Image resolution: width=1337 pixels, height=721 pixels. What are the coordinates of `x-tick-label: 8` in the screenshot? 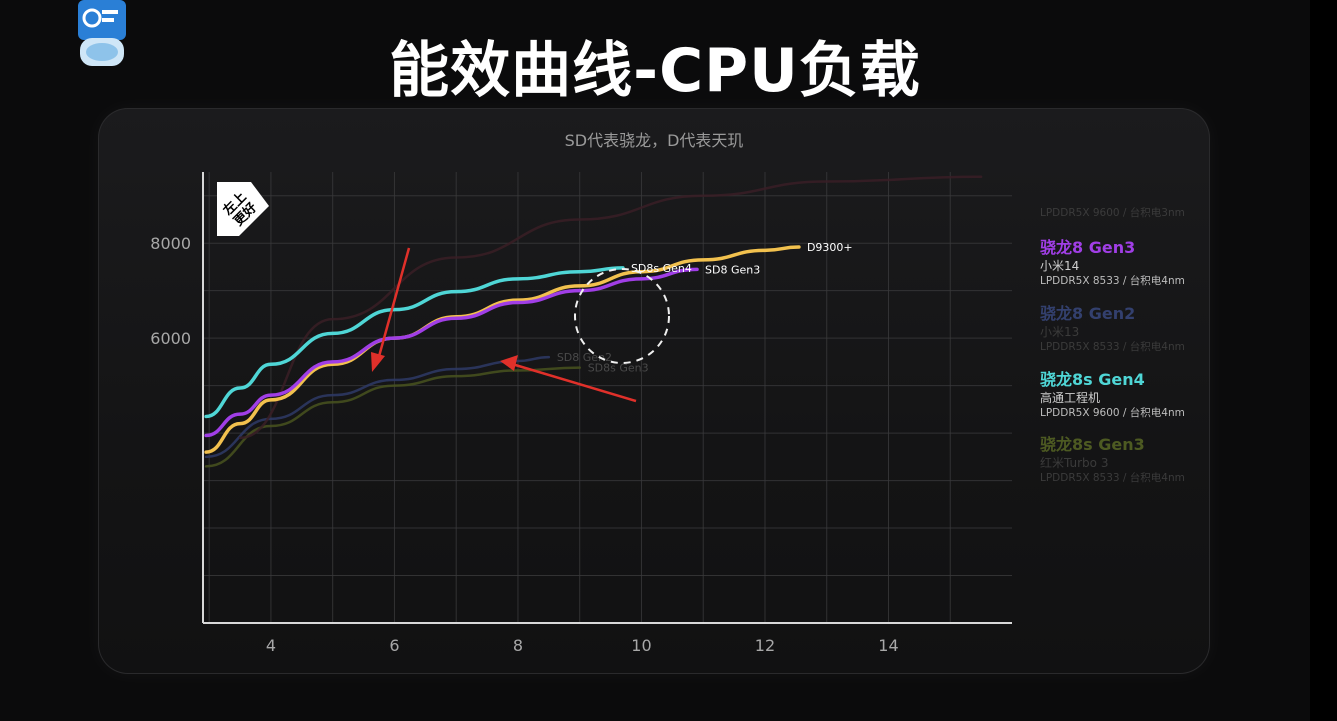 It's located at (518, 645).